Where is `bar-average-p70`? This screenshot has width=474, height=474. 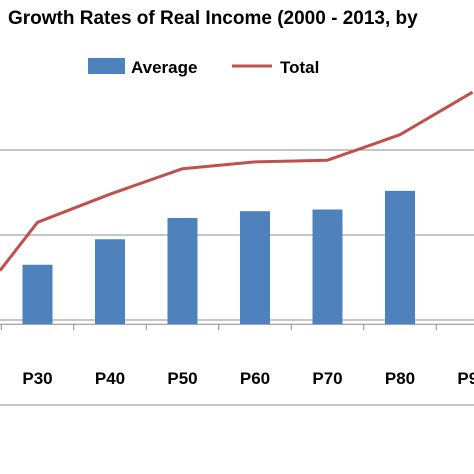
bar-average-p70 is located at coordinates (327, 267).